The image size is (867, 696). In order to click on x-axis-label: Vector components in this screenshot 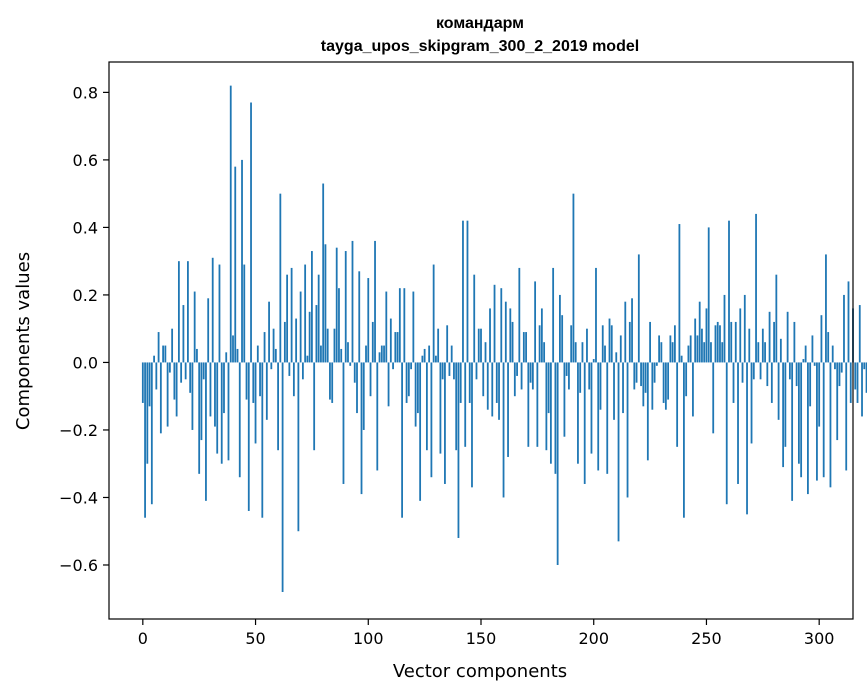, I will do `click(480, 671)`.